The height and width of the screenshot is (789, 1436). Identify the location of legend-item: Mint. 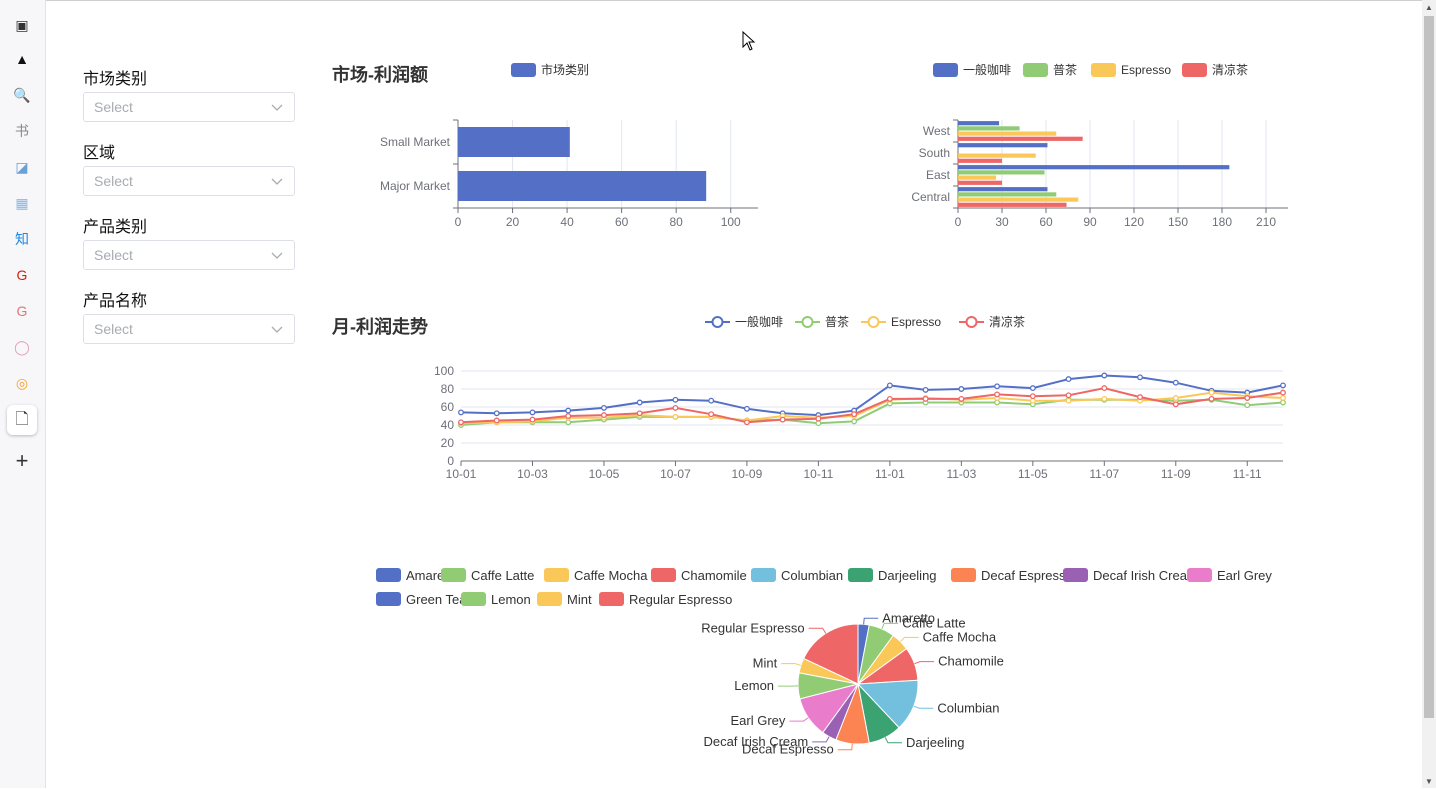
(564, 599).